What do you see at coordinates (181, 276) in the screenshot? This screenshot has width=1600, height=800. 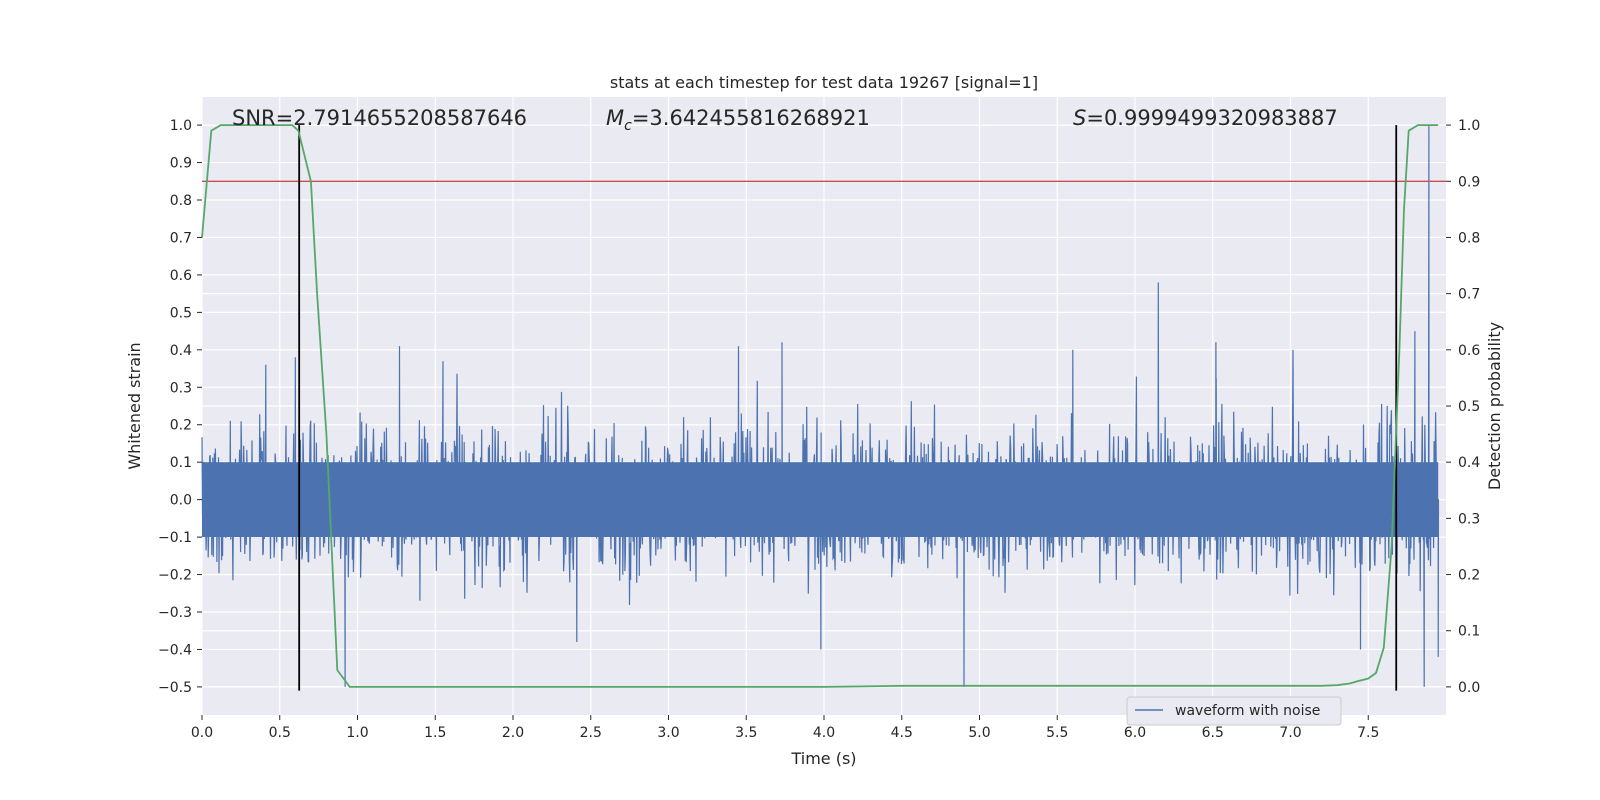 I see `y-tick-label: 0.6` at bounding box center [181, 276].